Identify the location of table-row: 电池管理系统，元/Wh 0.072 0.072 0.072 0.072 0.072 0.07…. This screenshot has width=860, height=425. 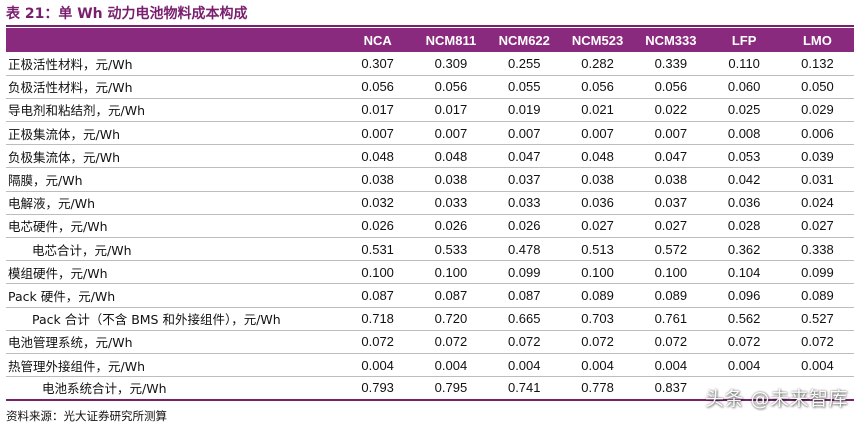
(430, 342).